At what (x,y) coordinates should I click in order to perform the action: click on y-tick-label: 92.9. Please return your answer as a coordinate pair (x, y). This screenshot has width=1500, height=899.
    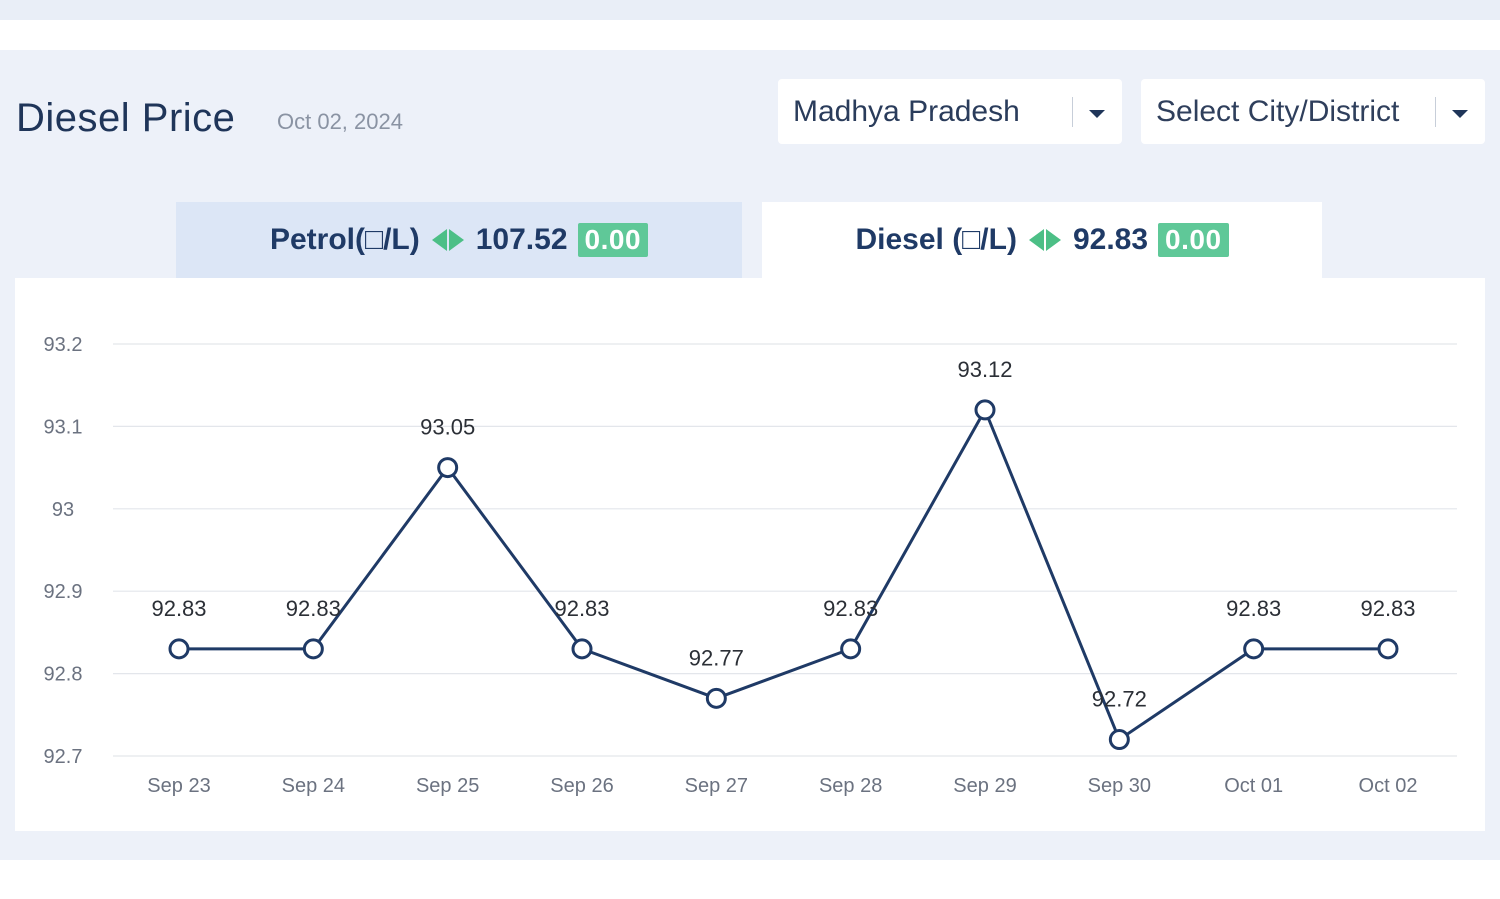
    Looking at the image, I should click on (63, 592).